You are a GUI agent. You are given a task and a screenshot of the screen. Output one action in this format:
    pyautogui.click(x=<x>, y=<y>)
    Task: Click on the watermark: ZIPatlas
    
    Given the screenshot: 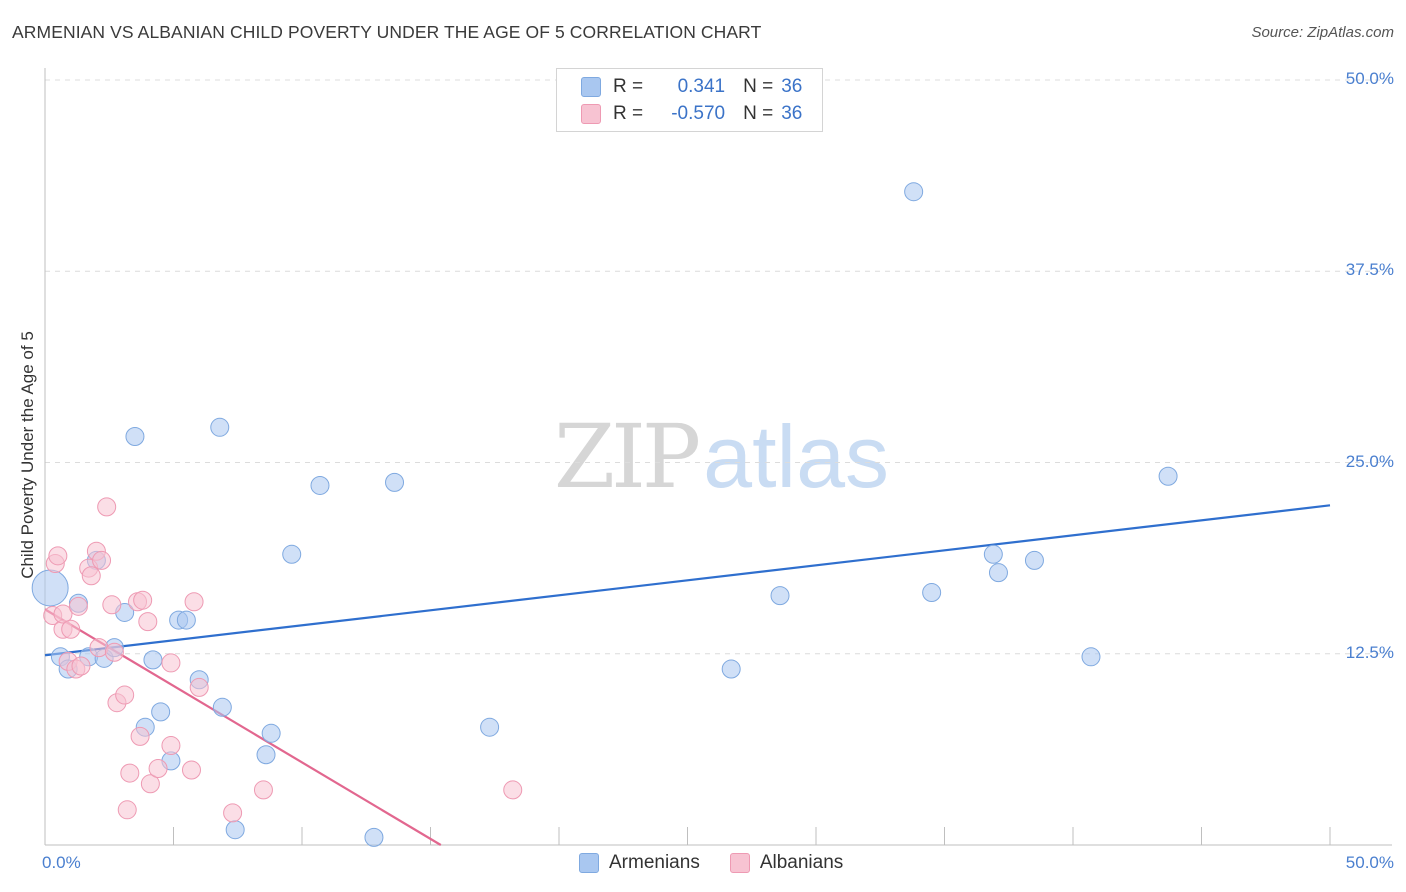 What is the action you would take?
    pyautogui.click(x=721, y=456)
    